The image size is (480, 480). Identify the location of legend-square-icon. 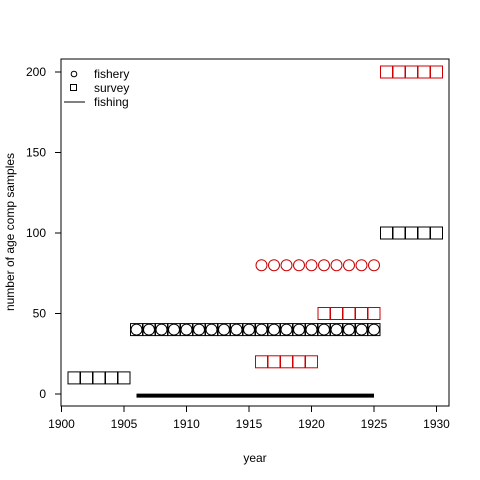
(73, 87).